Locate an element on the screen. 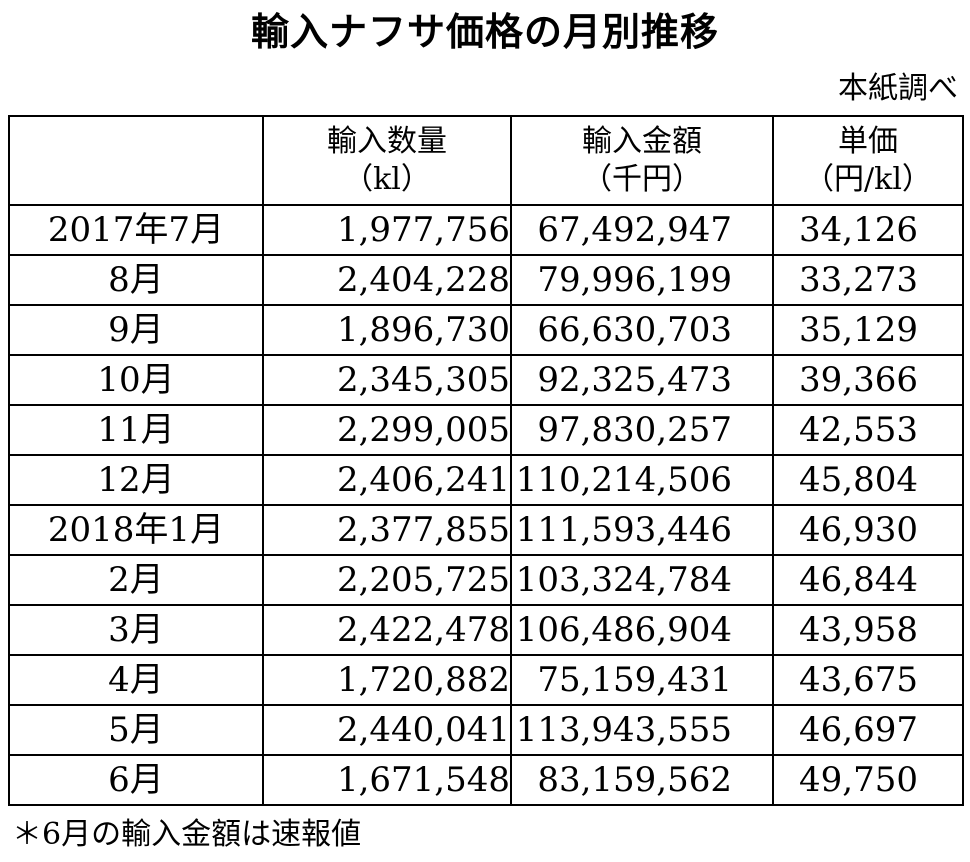 The width and height of the screenshot is (970, 862). table-row: 2月 2,205,725 103,324,784 46,844 is located at coordinates (486, 580).